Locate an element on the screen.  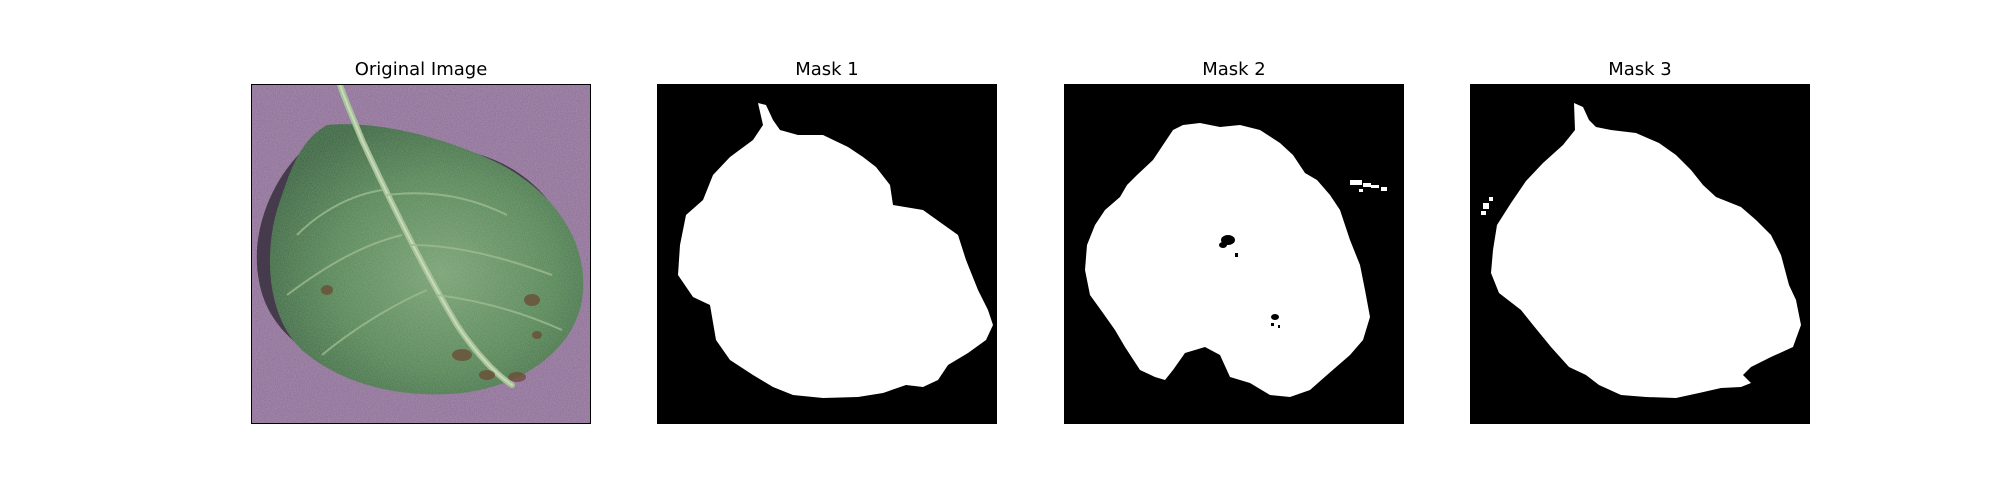
panel-mask-2: Mask 2 is located at coordinates (1234, 241).